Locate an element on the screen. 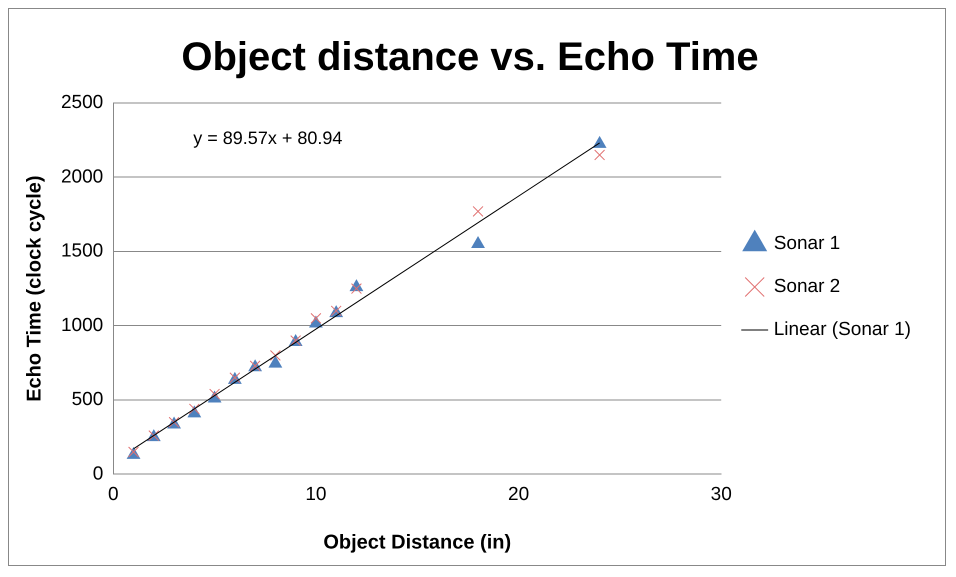 This screenshot has height=577, width=956. x-tick-label: 30 is located at coordinates (721, 494).